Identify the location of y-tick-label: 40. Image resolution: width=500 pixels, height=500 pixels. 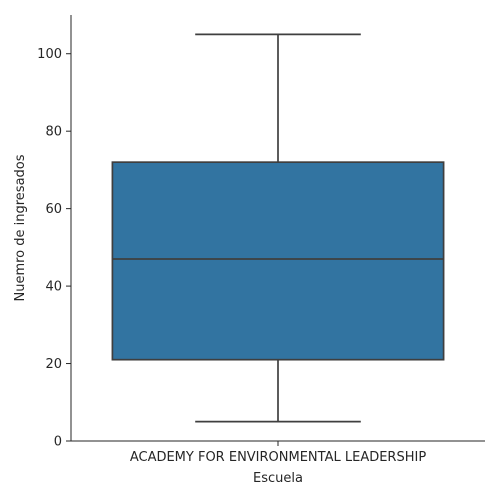
(53, 287).